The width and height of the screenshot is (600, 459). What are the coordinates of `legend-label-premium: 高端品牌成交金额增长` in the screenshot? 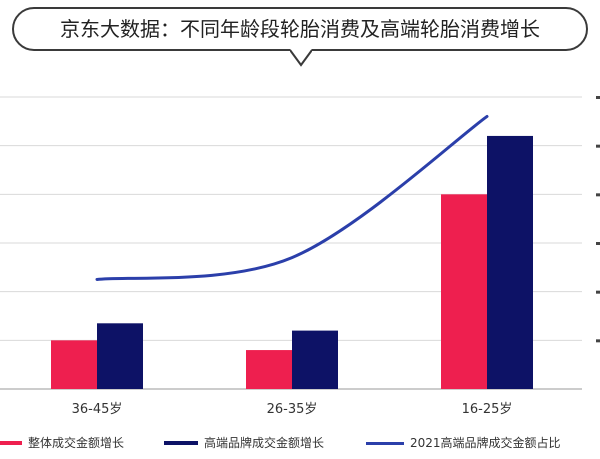 It's located at (264, 443).